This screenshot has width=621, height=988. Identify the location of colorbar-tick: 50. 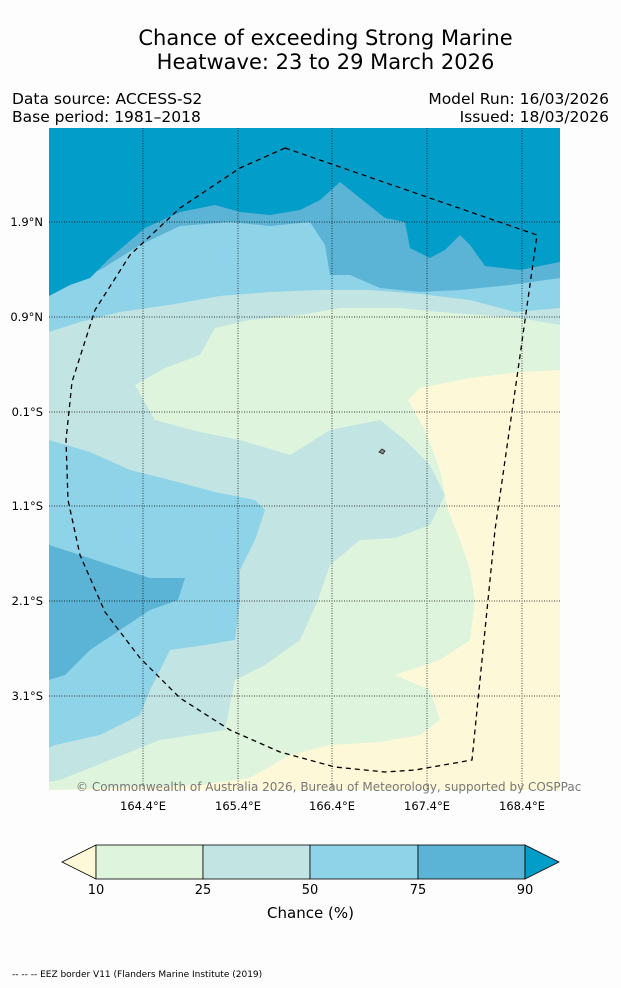
(310, 890).